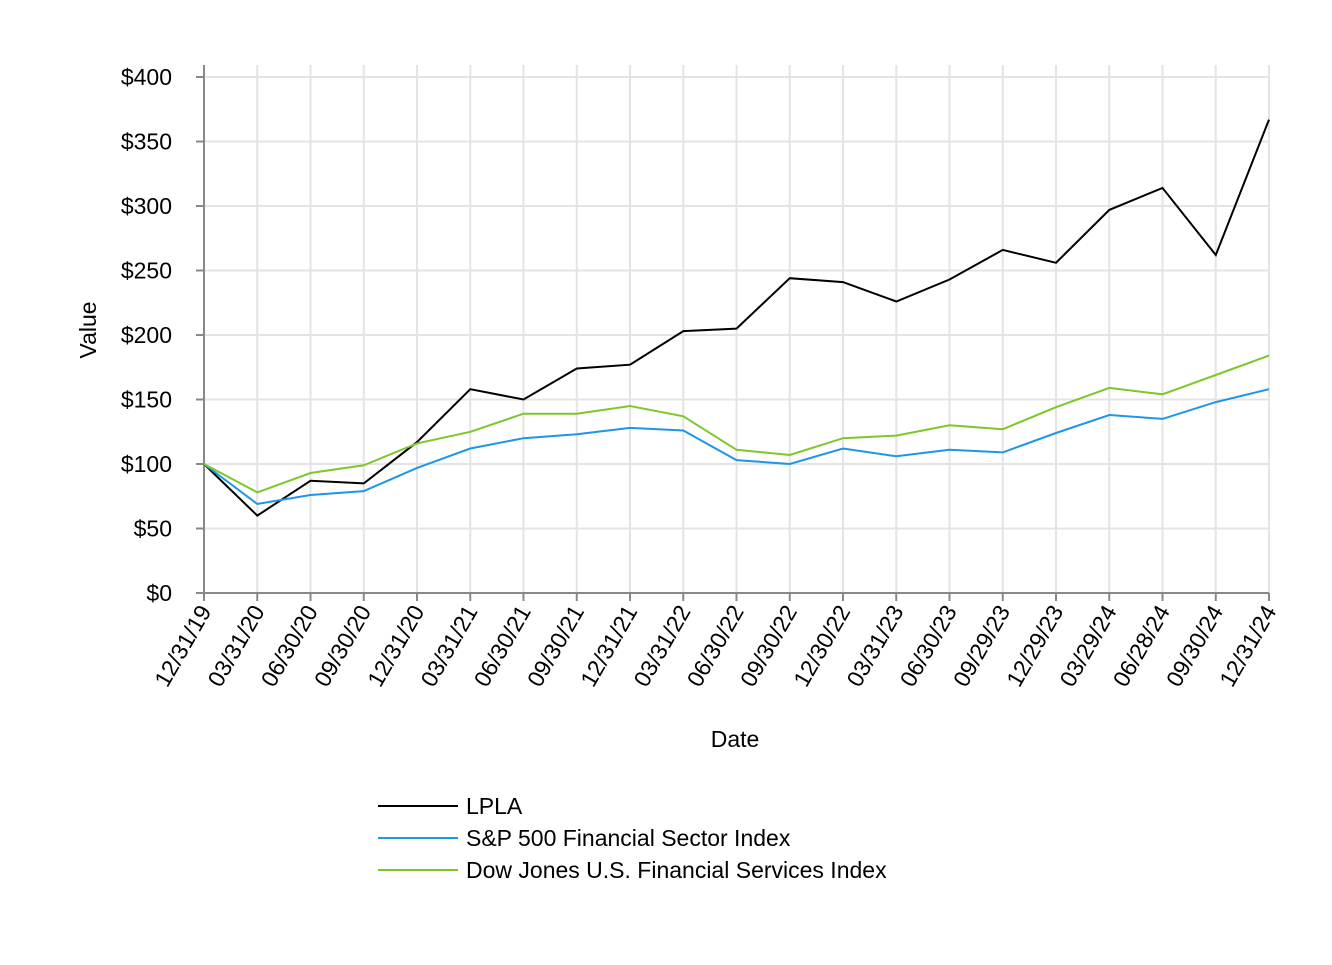  Describe the element at coordinates (735, 739) in the screenshot. I see `x-axis-label: Date` at that location.